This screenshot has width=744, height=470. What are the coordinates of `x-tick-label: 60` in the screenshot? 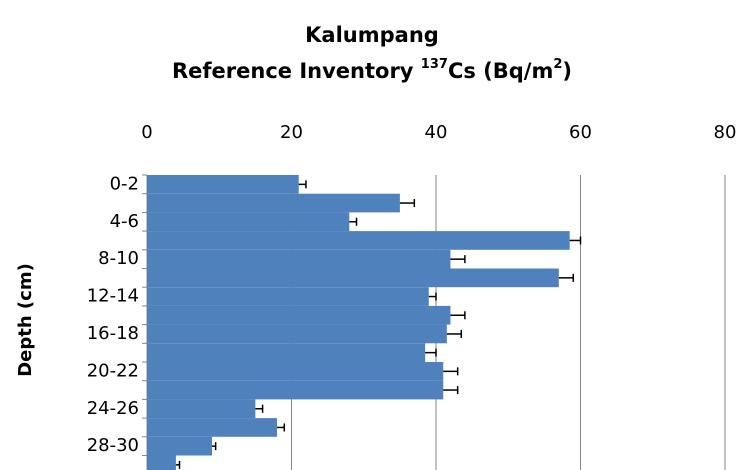 It's located at (580, 132).